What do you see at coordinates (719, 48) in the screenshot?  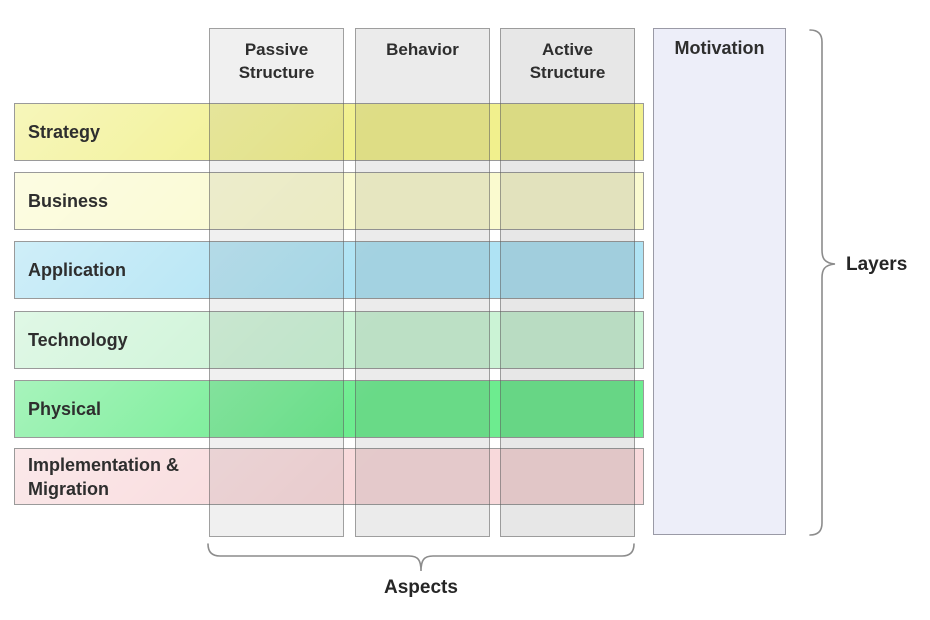 I see `motivation-label: Motivation` at bounding box center [719, 48].